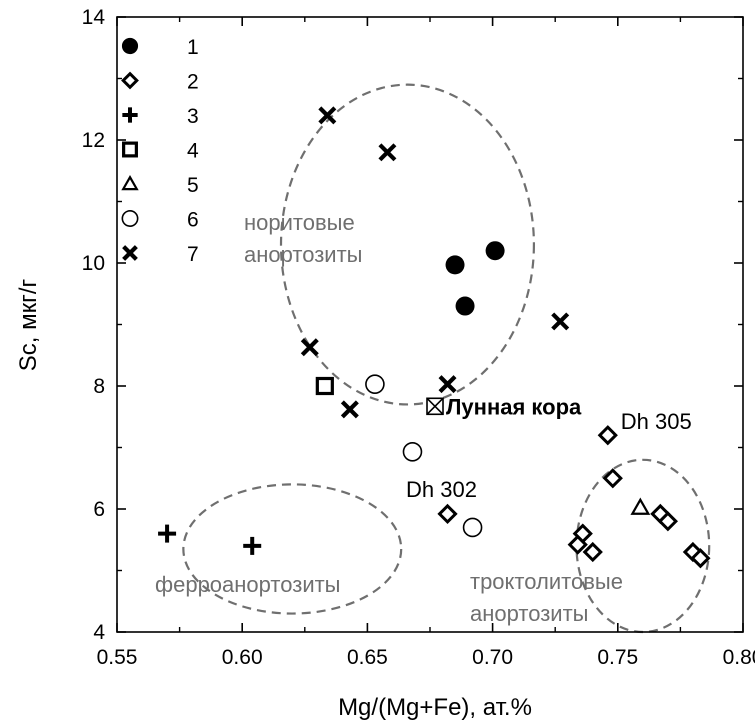  I want to click on y-tick-label: 12, so click(93, 140).